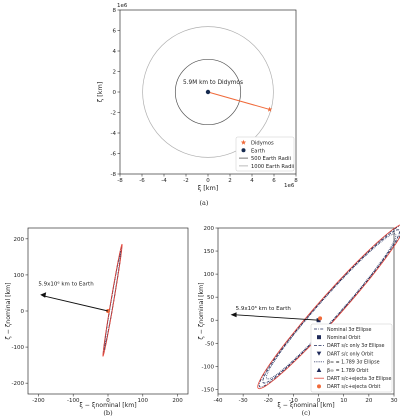 The width and height of the screenshot is (400, 417). I want to click on panel-b-xtick-label: -200, so click(38, 401).